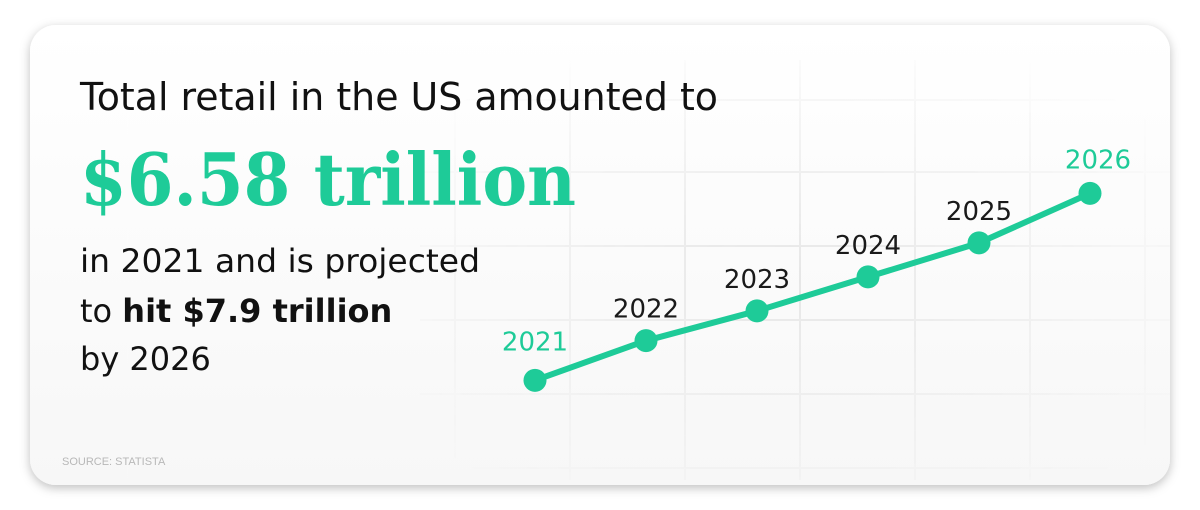 Image resolution: width=1200 pixels, height=510 pixels. I want to click on body-text: by 2026, so click(145, 359).